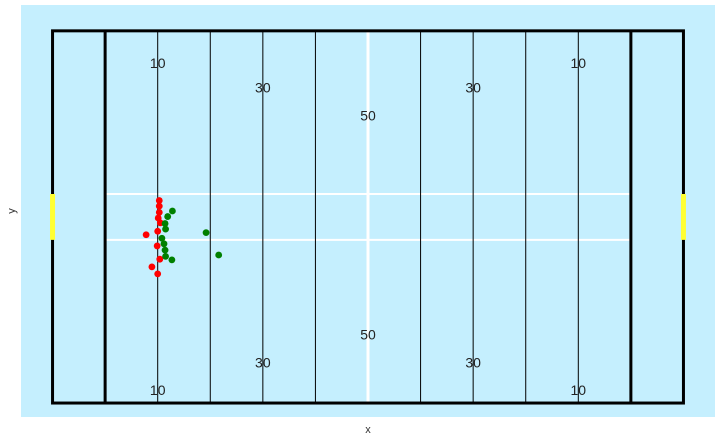  I want to click on player-points, so click(182, 237).